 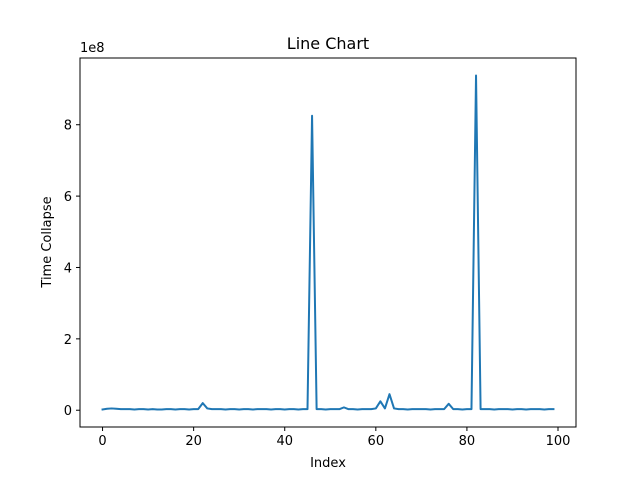 What do you see at coordinates (328, 43) in the screenshot?
I see `chart-title: Line Chart` at bounding box center [328, 43].